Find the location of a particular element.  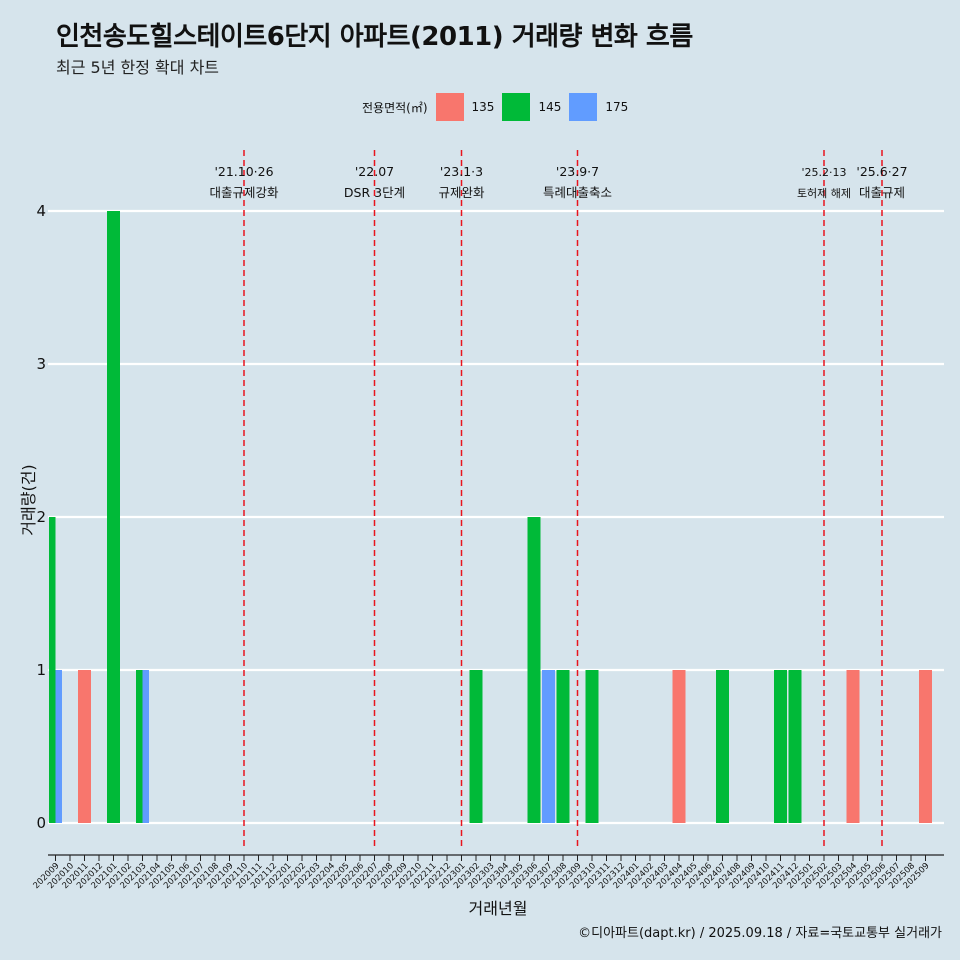

event-label-202502: 토허제 해제 is located at coordinates (824, 193).